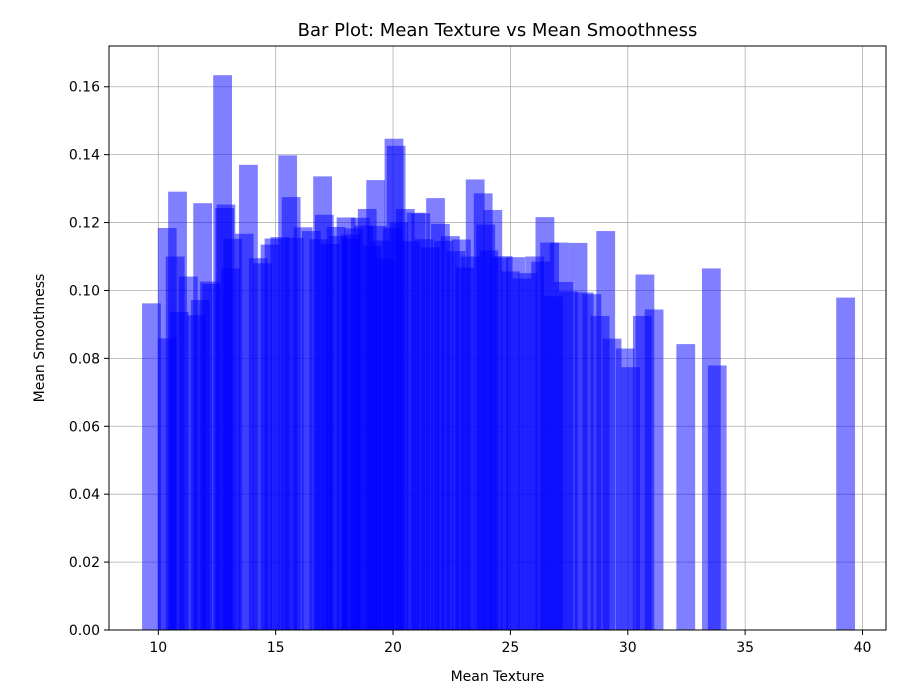  I want to click on x-tick-label: 35, so click(745, 648).